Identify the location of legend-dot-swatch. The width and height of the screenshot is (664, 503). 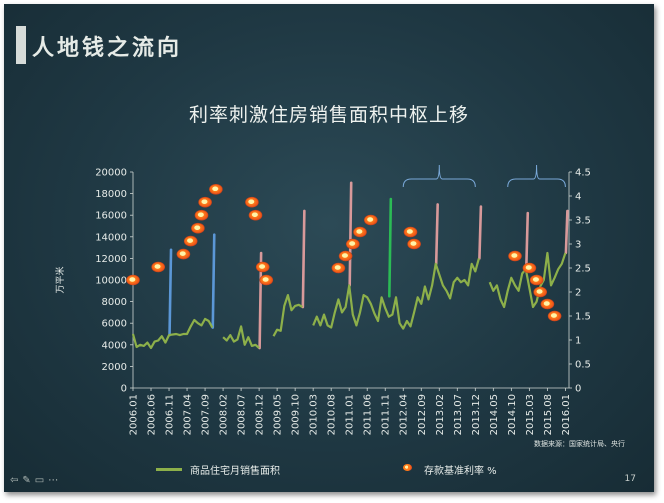
(407, 467).